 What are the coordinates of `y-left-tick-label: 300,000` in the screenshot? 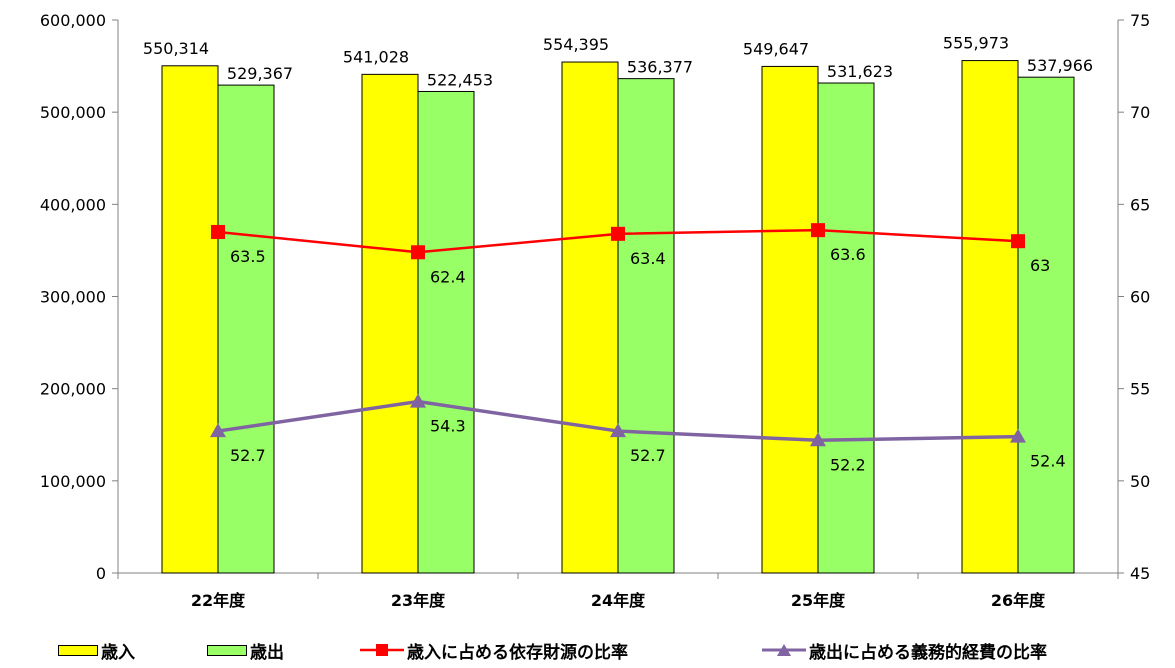 It's located at (73, 297).